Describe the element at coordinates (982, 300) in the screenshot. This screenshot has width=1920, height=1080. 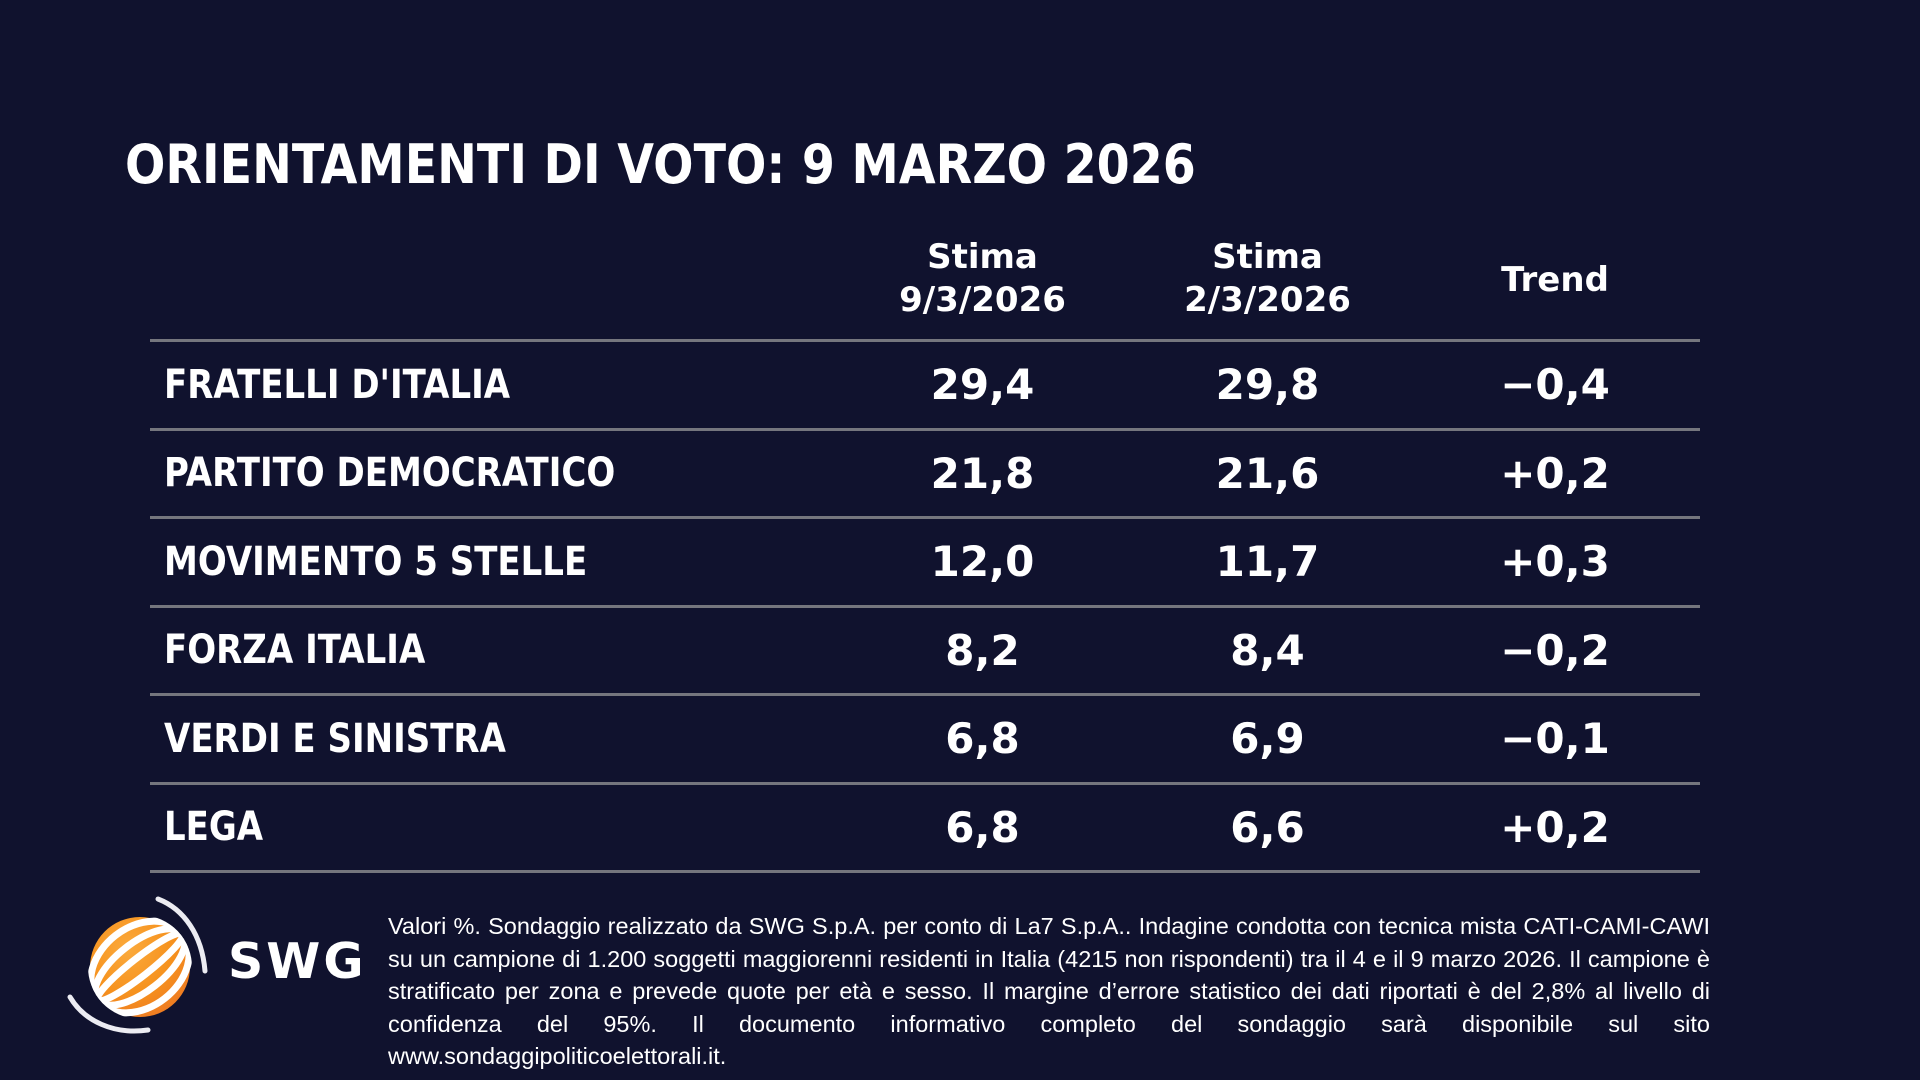
I see `column-header-stima-current-line2: 9/3/2026` at that location.